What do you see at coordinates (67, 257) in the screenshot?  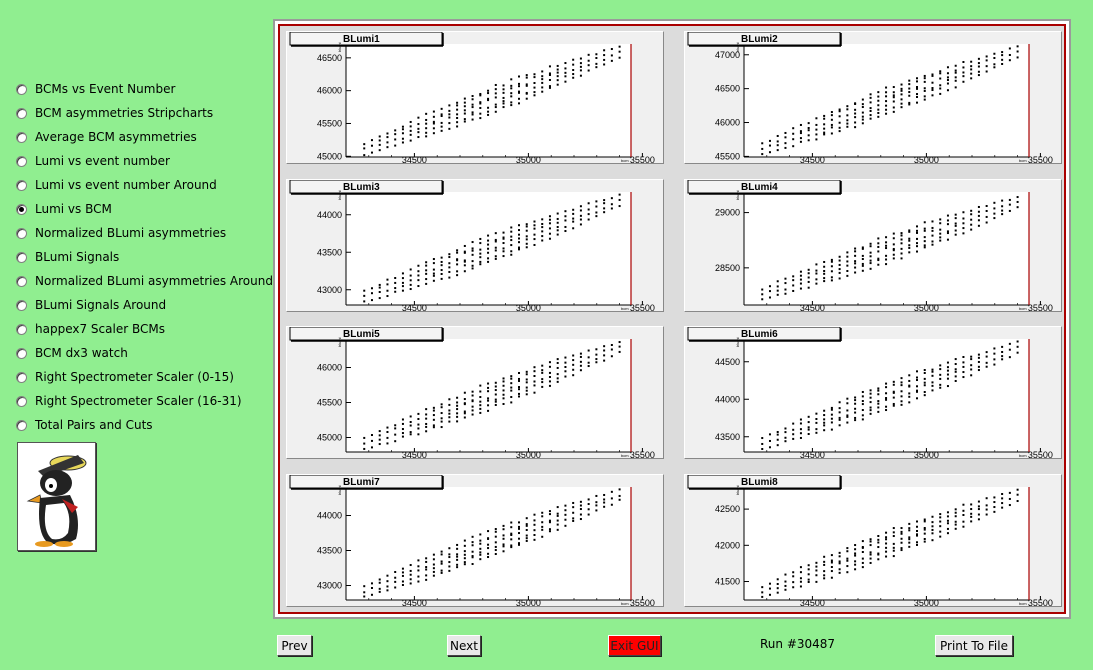 I see `menu-option: BLumi Signals` at bounding box center [67, 257].